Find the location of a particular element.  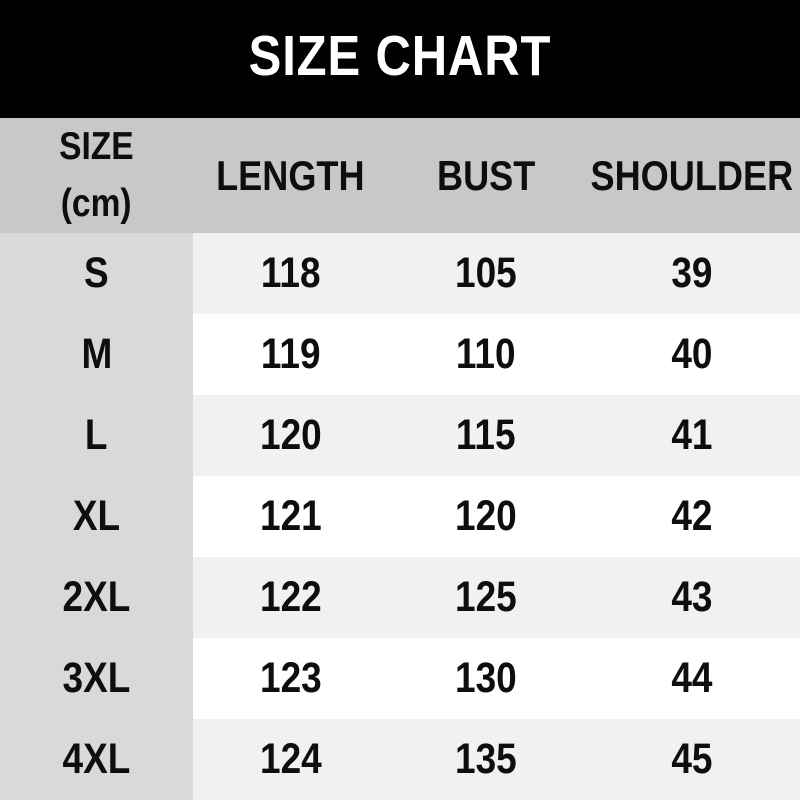

cell-bust: 130 is located at coordinates (486, 678).